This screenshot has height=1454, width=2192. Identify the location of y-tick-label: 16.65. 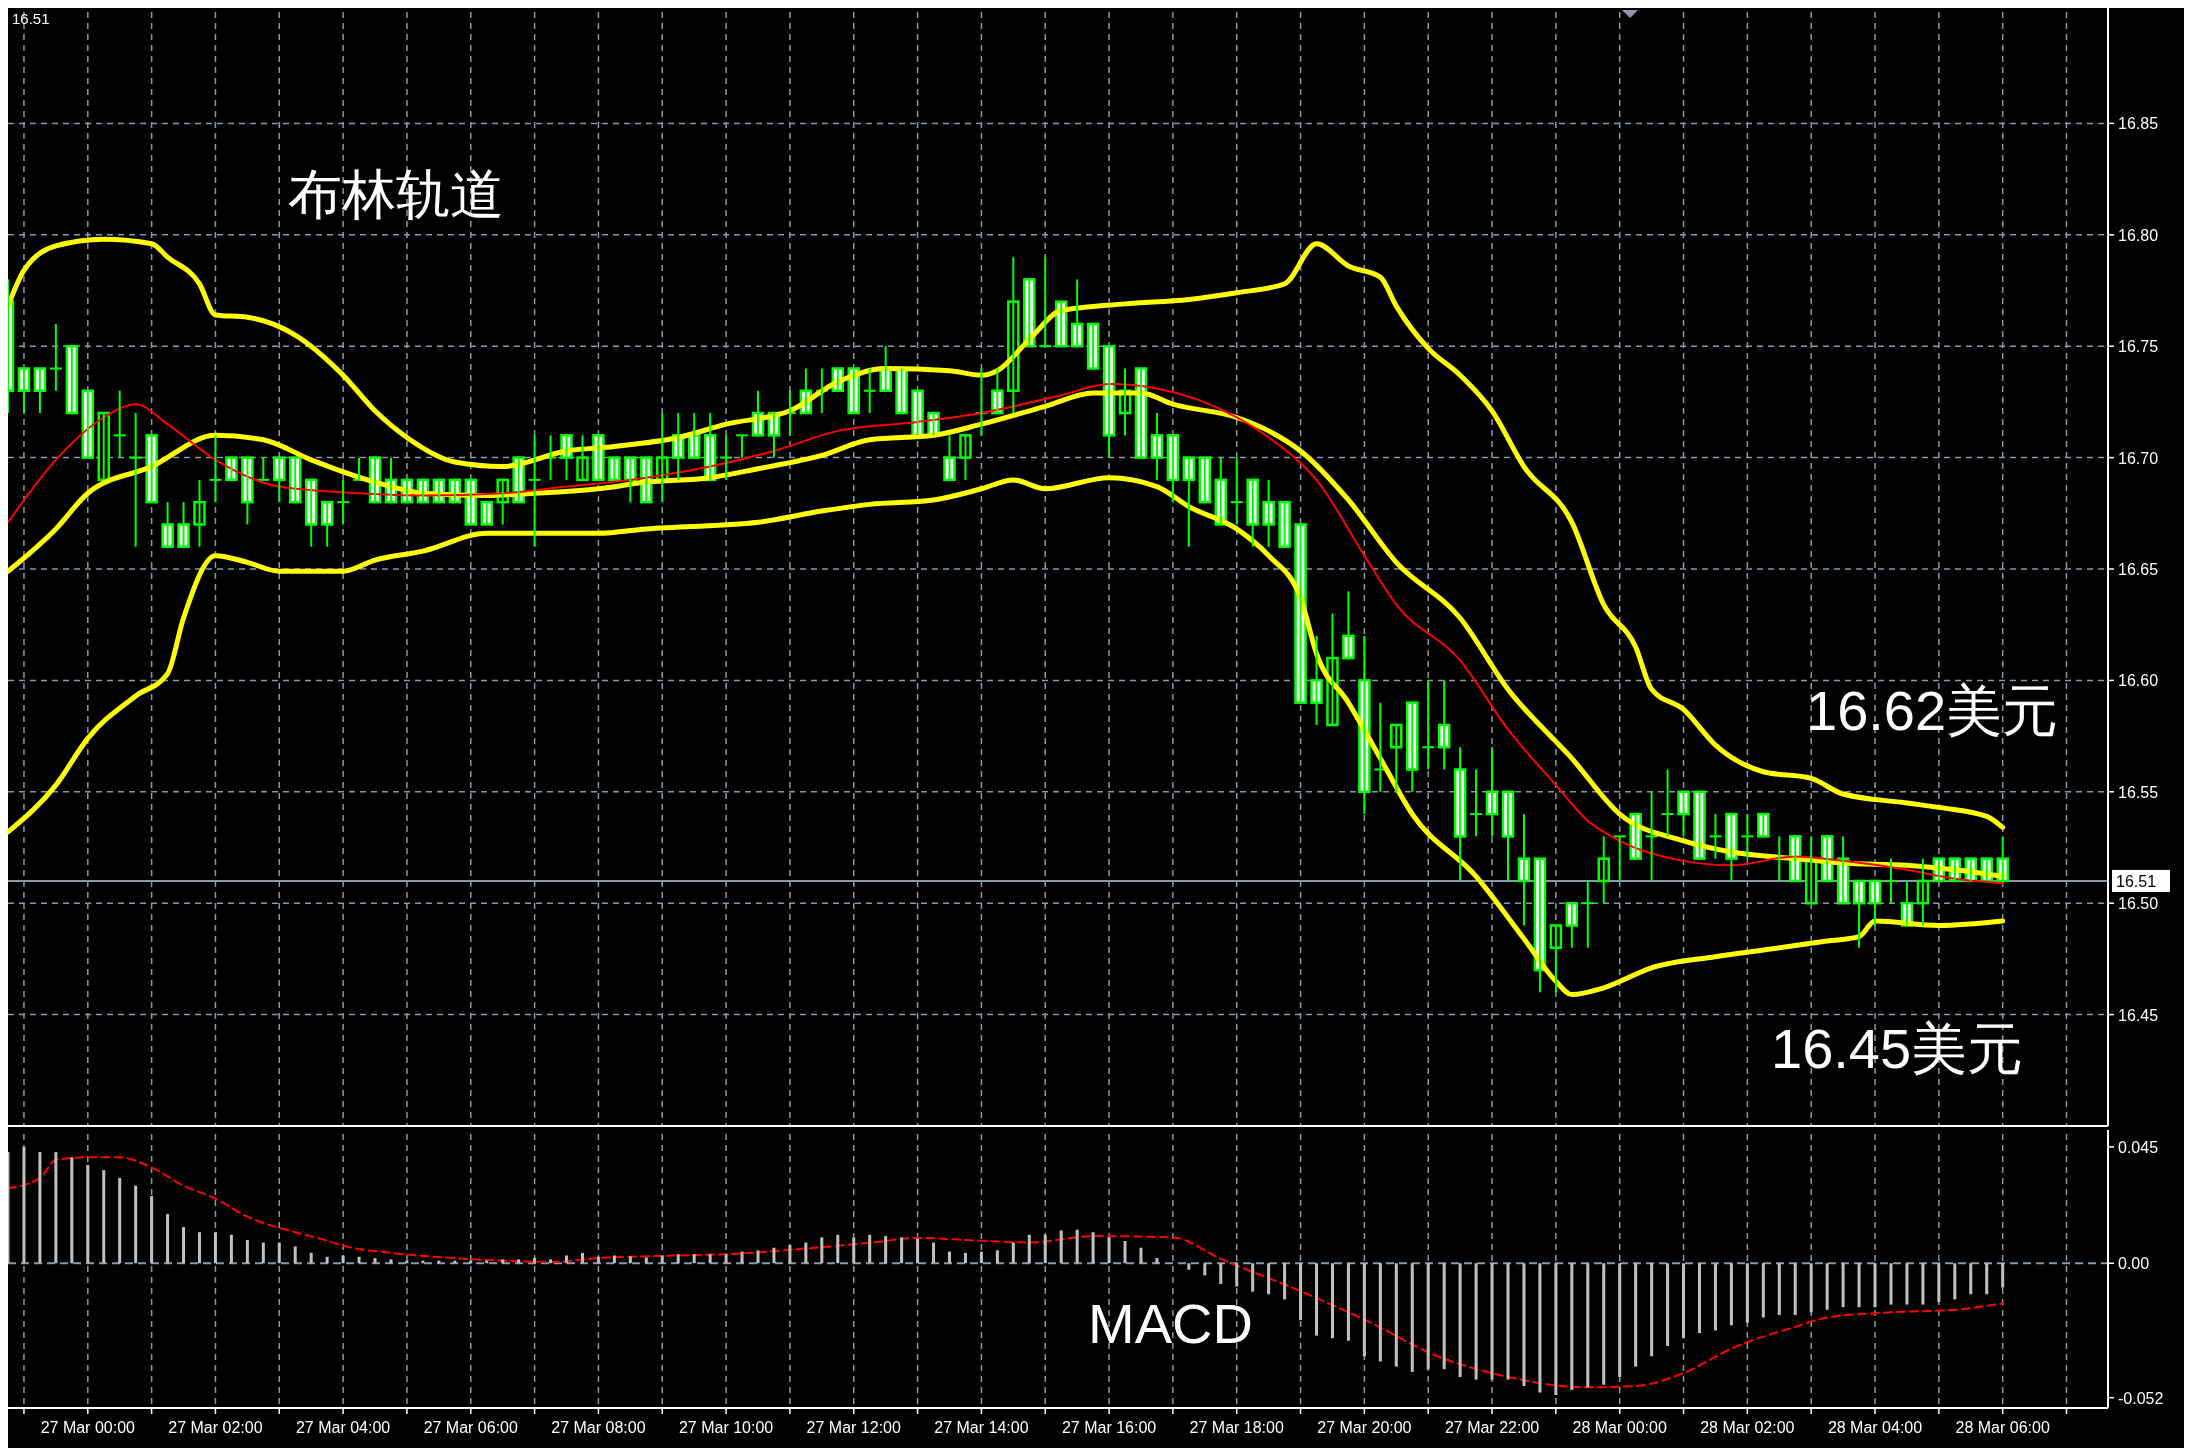
(2138, 569).